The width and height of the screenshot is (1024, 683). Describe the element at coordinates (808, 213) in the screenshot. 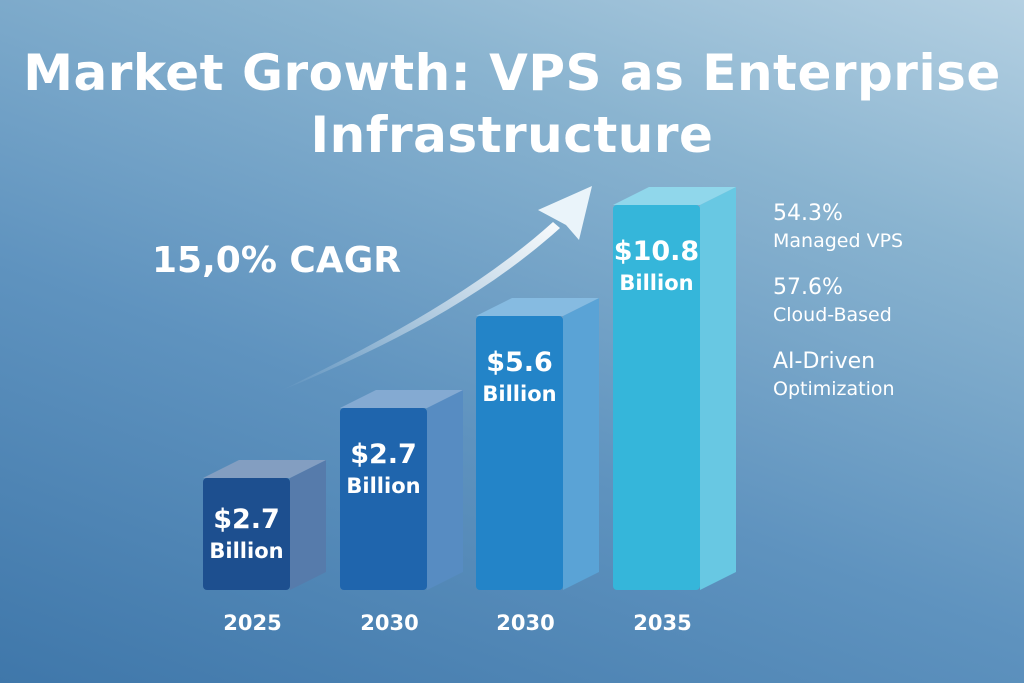

I see `stat-value: 54.3%` at that location.